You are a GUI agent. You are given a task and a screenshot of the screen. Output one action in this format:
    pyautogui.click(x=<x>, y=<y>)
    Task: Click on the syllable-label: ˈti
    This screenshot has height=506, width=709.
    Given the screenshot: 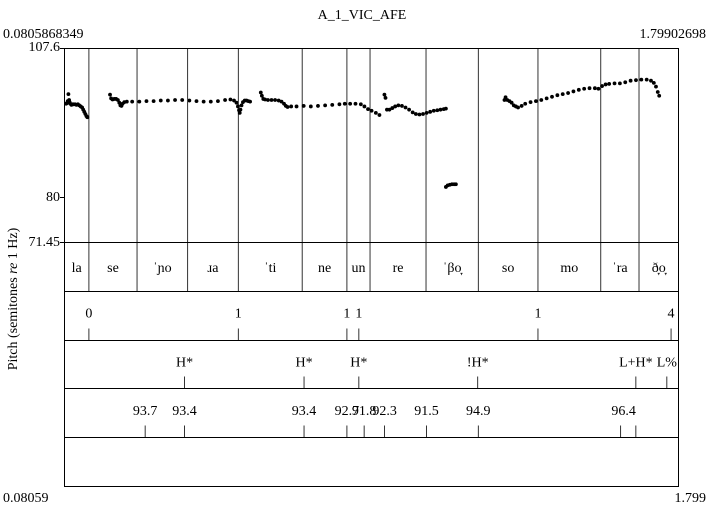 What is the action you would take?
    pyautogui.click(x=270, y=268)
    